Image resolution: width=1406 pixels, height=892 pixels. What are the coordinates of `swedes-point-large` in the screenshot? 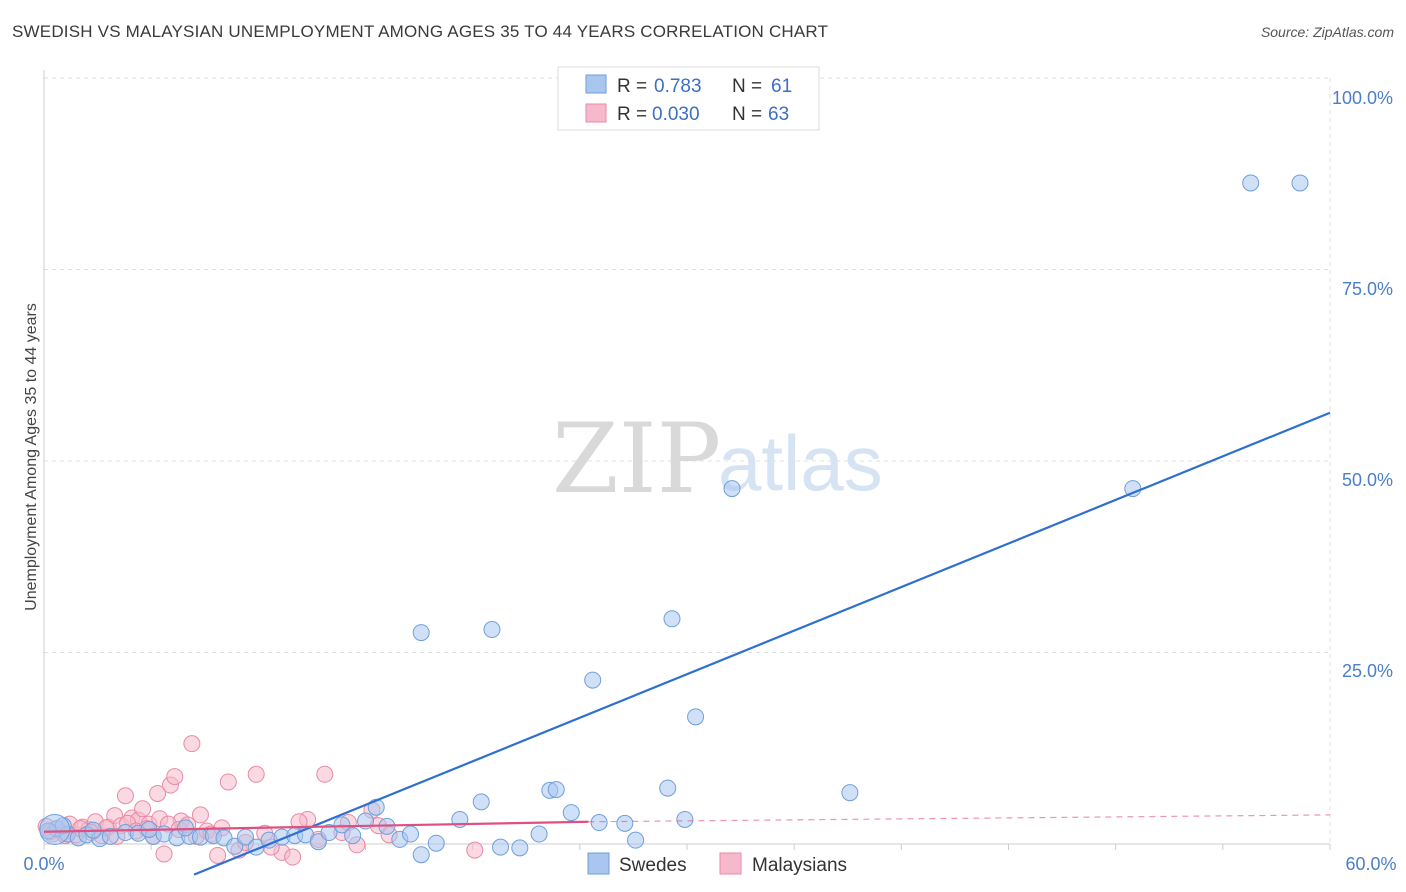 It's located at (55, 829).